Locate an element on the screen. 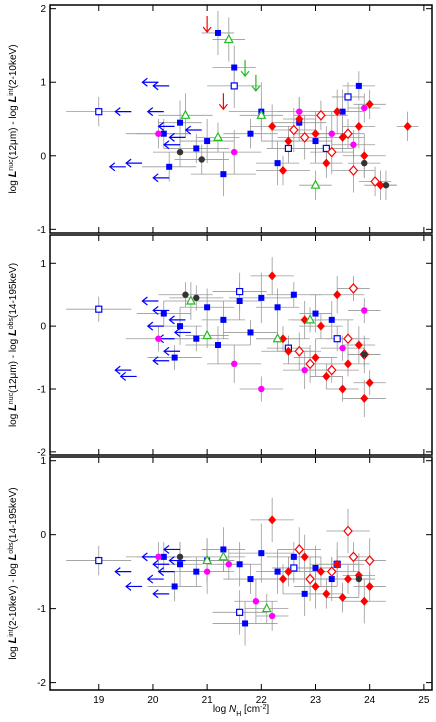 This screenshot has height=722, width=436. y-axis-label: log Lint(2-10keV) - log Lobs(14-195keV) is located at coordinates (13, 573).